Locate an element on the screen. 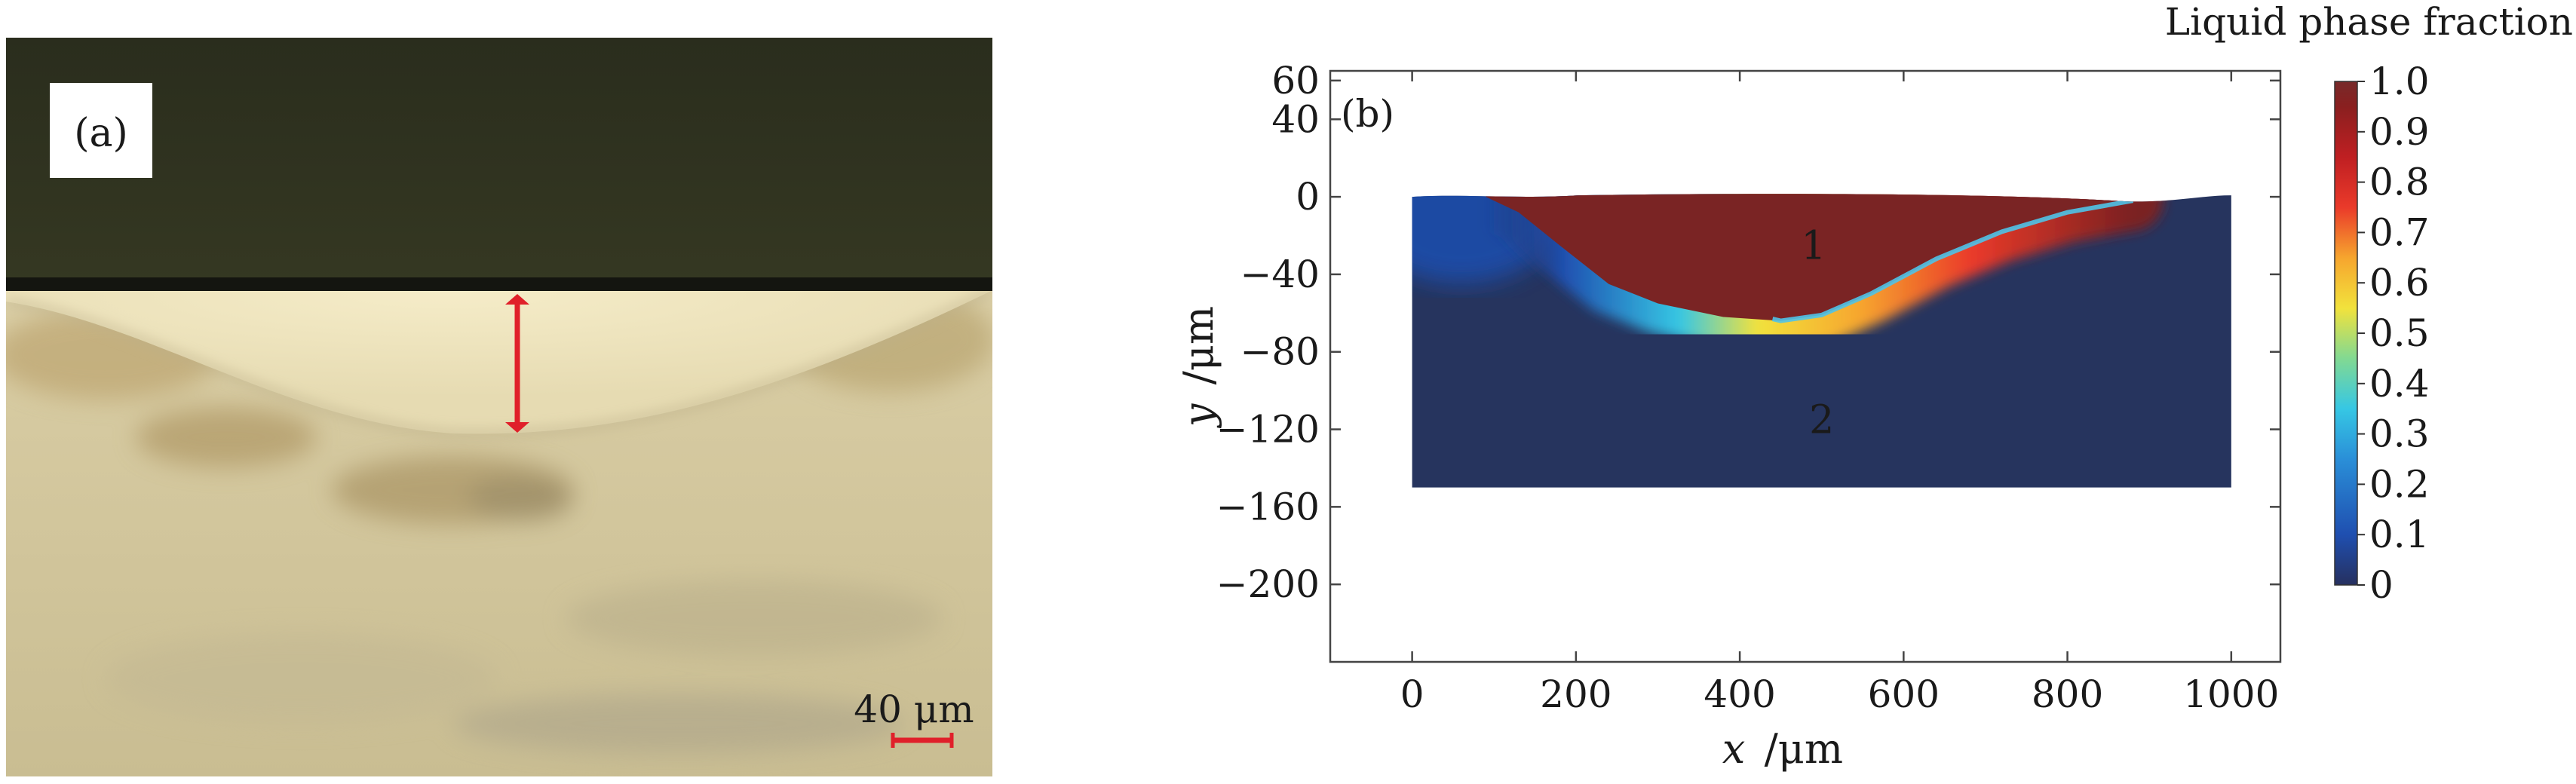 The width and height of the screenshot is (2576, 784). colorbar-tick-label-1: 0.9 is located at coordinates (2399, 132).